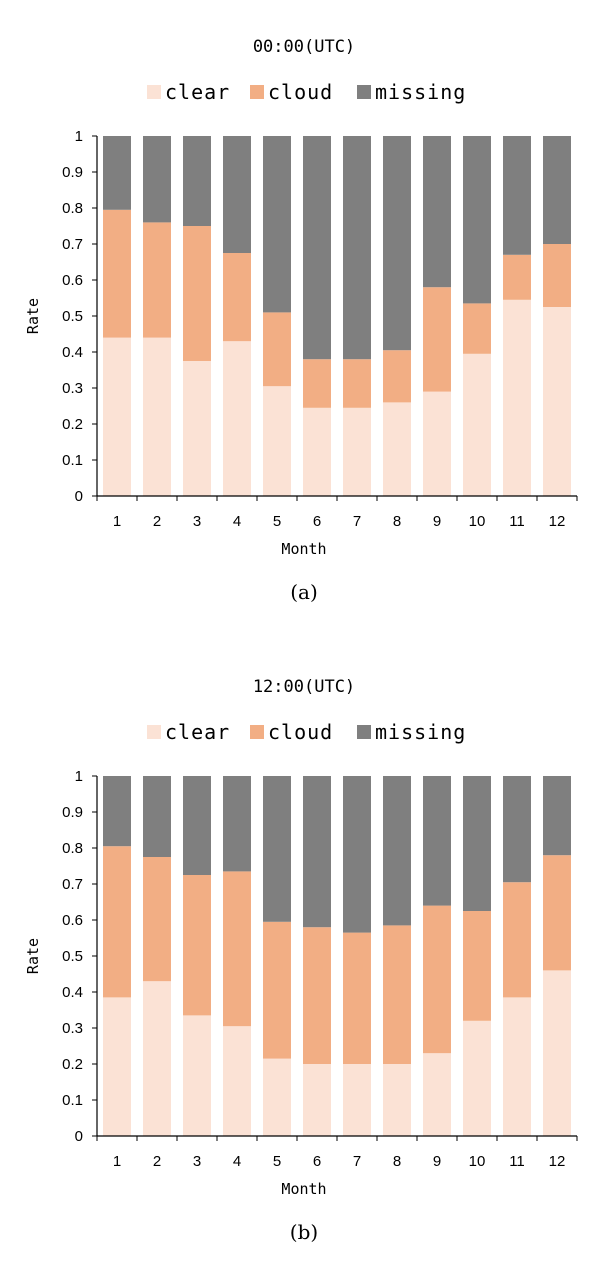 The width and height of the screenshot is (608, 1275). What do you see at coordinates (72, 244) in the screenshot?
I see `y-tick-label: 0.7` at bounding box center [72, 244].